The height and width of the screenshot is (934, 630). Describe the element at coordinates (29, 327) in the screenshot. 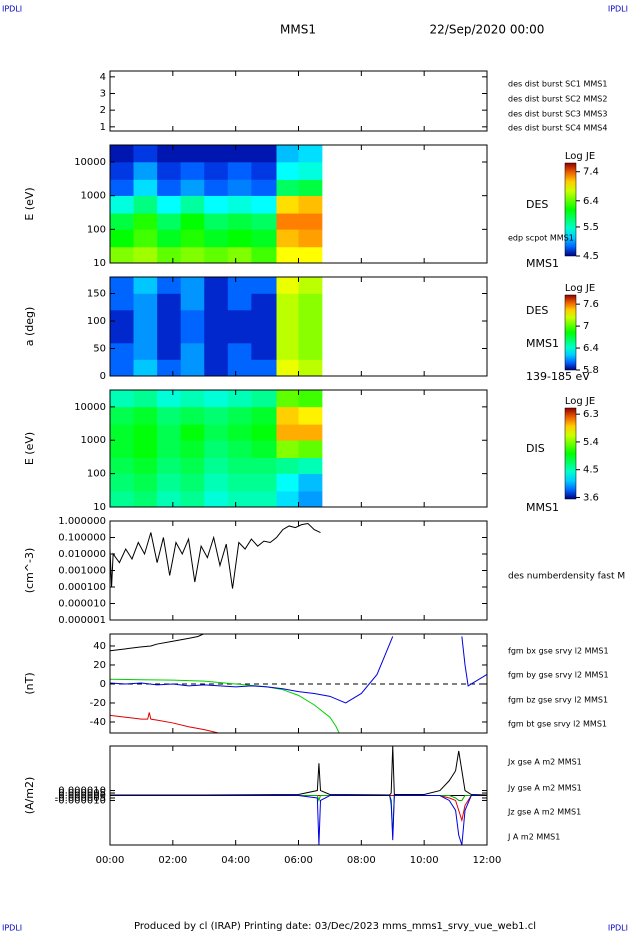

I see `y-axis-label: a (deg)` at that location.